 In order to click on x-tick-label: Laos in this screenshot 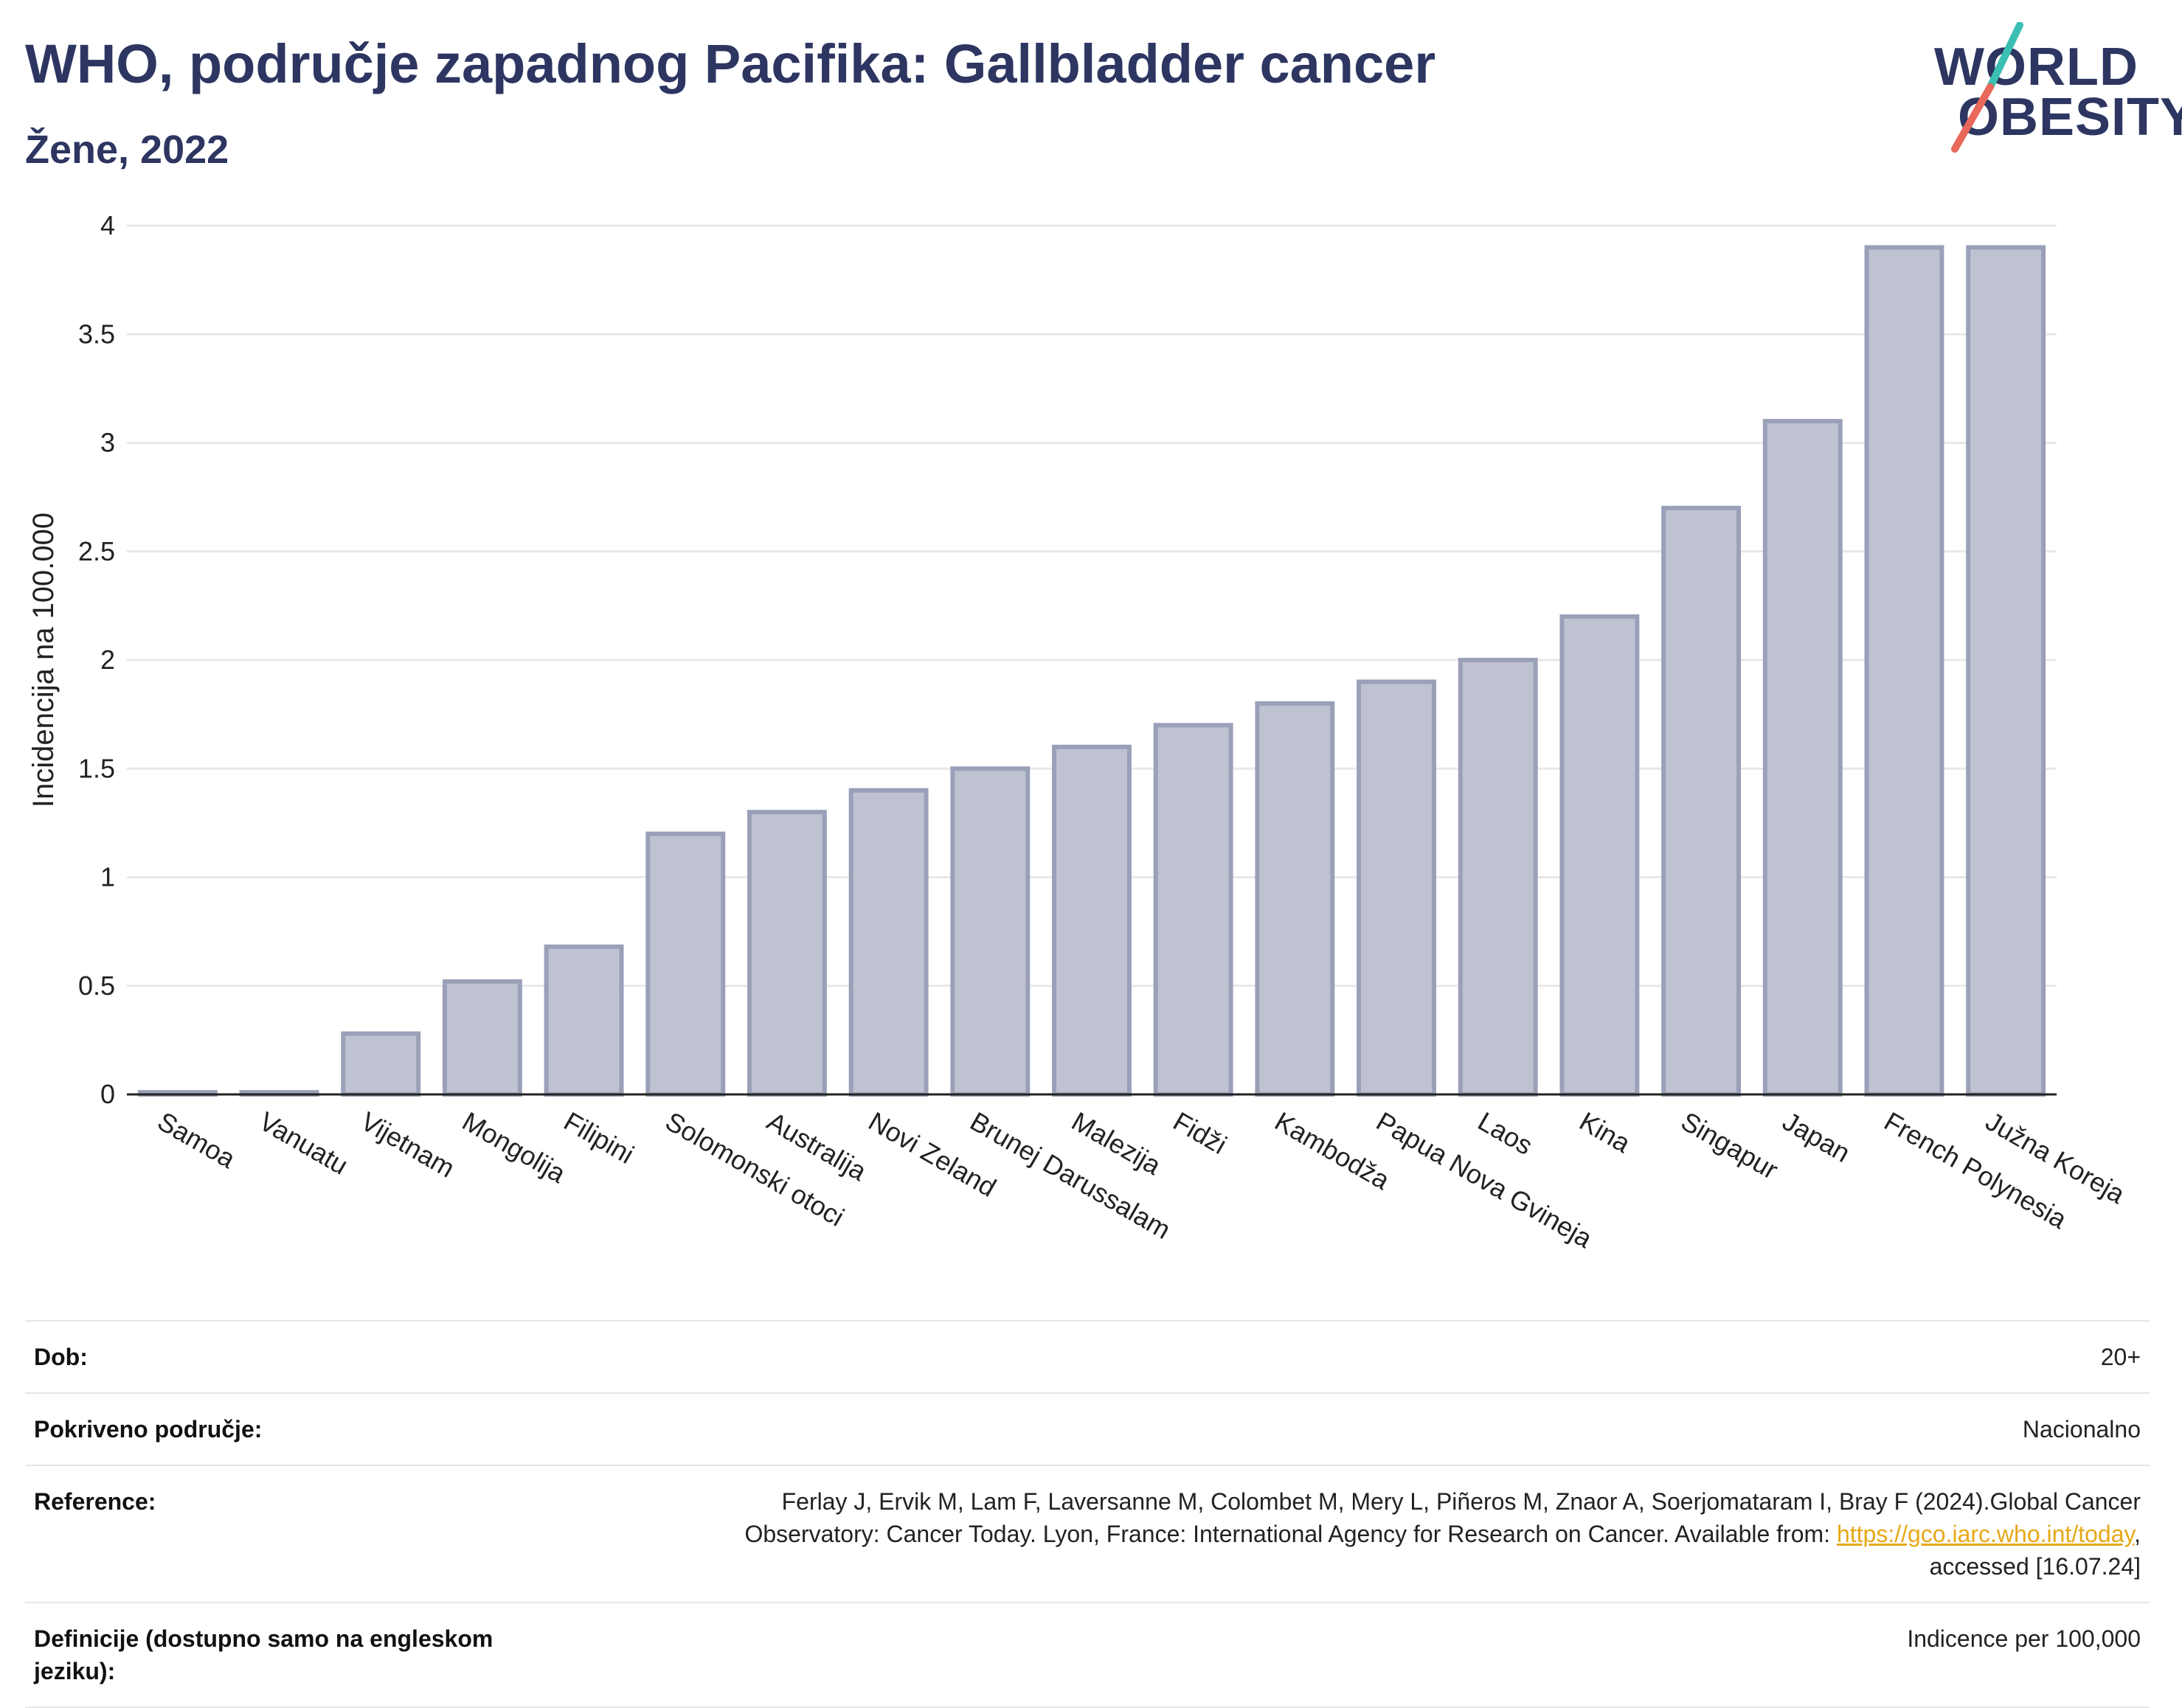, I will do `click(1505, 1133)`.